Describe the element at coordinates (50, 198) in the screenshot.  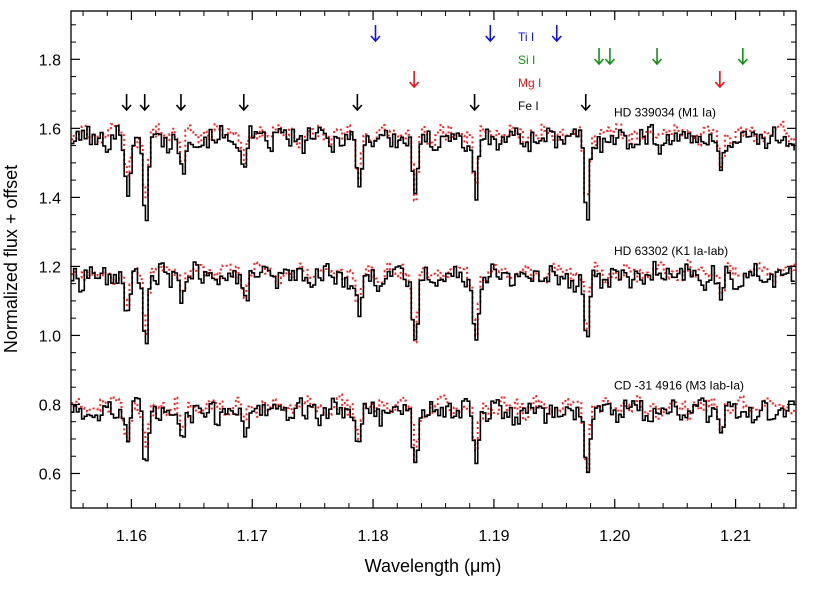
I see `y-tick-label: 1.4` at that location.